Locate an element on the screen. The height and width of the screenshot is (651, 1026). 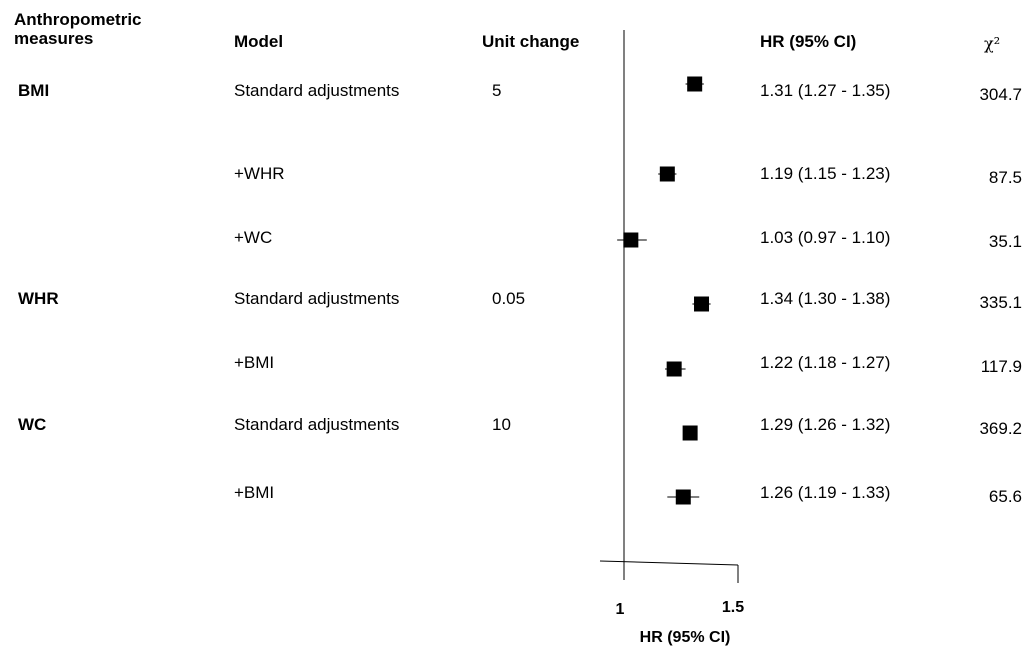
row-unit-change: 5 is located at coordinates (497, 90).